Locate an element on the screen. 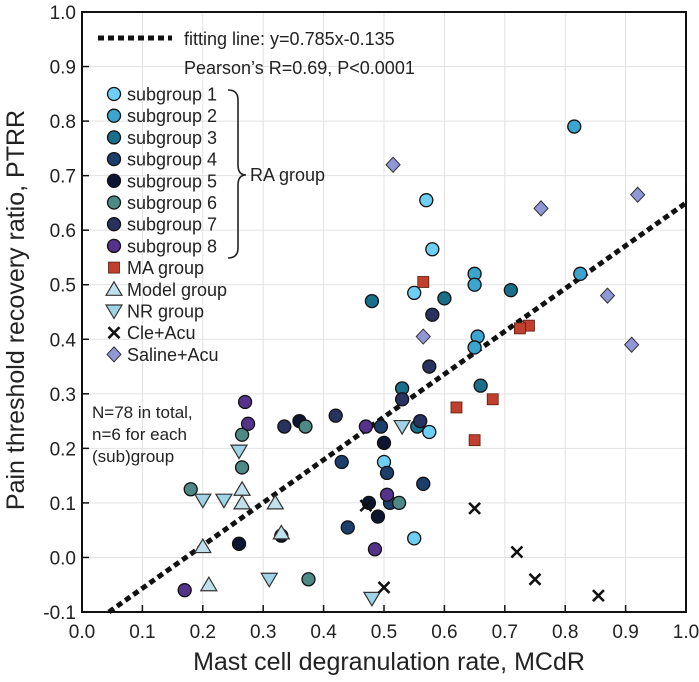  y-tick-label: 1.0 is located at coordinates (63, 13).